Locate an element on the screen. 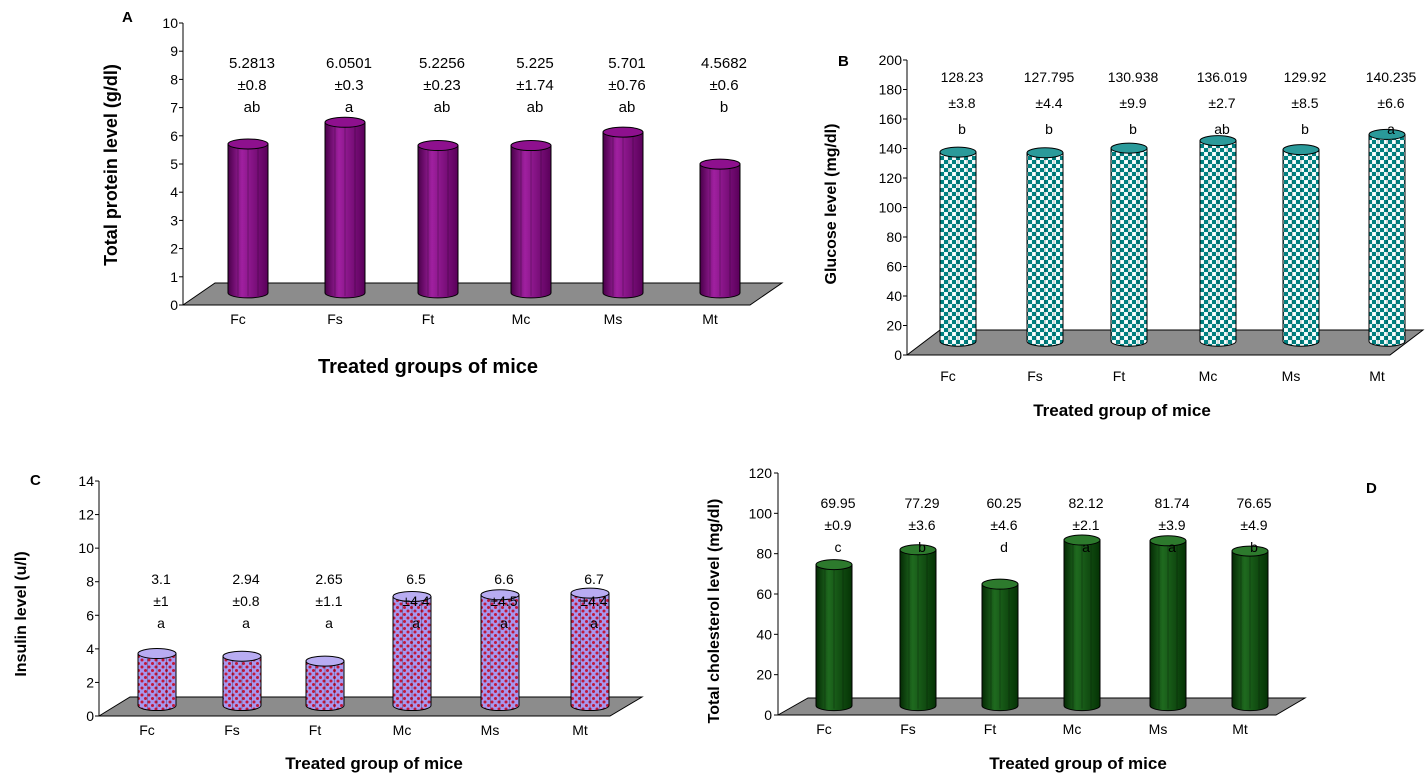 The height and width of the screenshot is (773, 1427). x-tick-label: Ft is located at coordinates (990, 729).